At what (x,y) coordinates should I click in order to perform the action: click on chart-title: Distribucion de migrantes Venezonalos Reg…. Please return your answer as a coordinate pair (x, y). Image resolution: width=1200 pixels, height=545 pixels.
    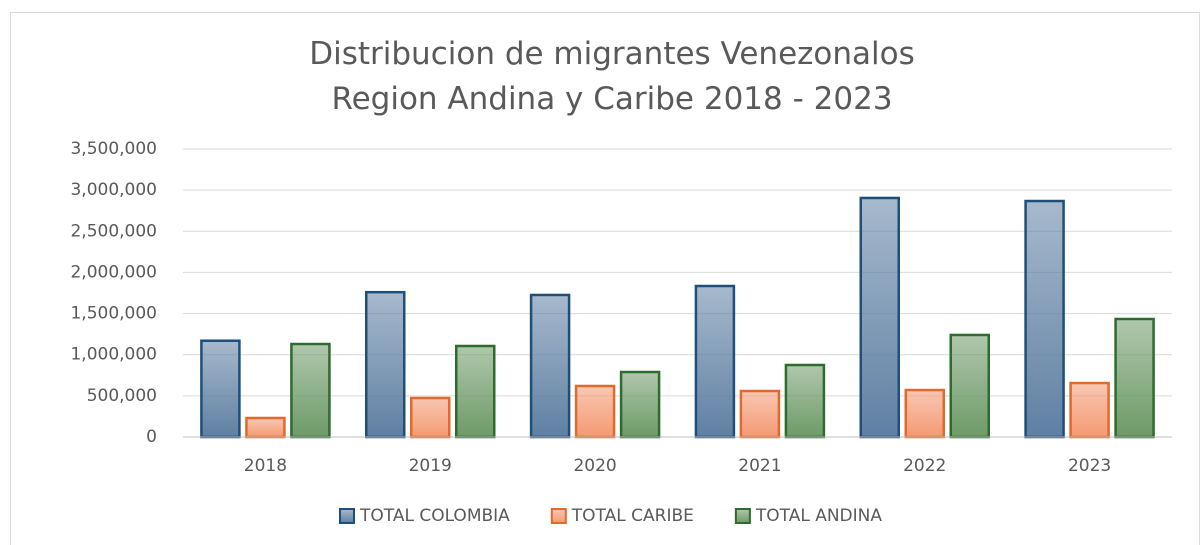
    Looking at the image, I should click on (612, 76).